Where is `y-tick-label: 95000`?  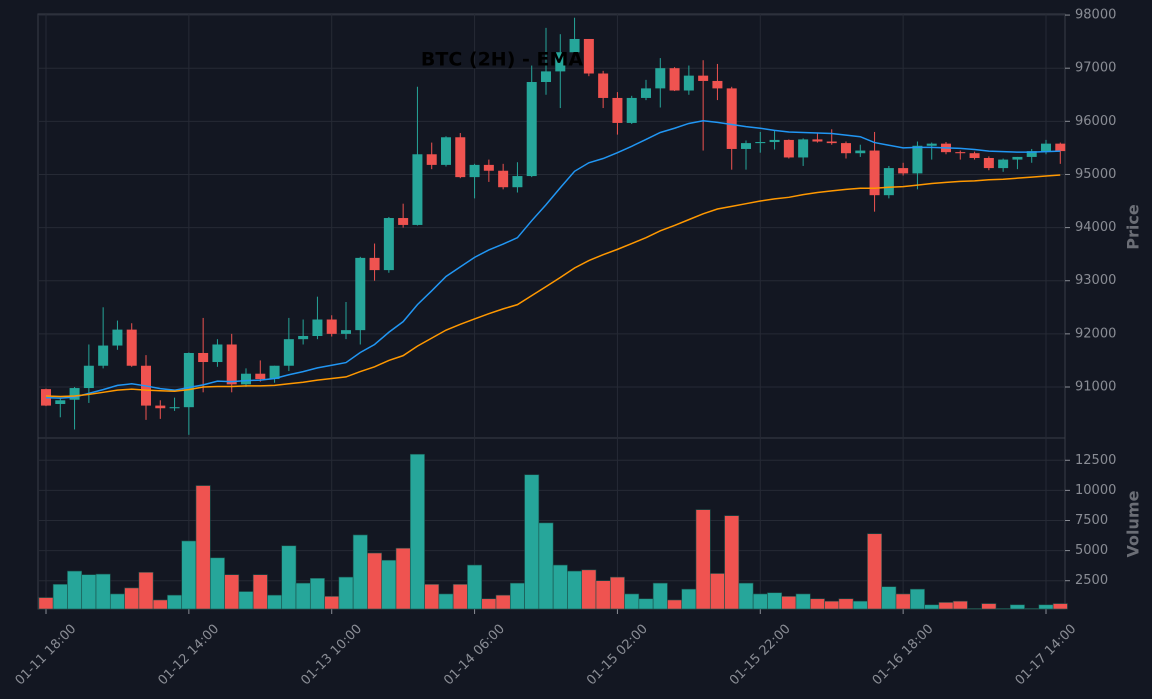 y-tick-label: 95000 is located at coordinates (1095, 174).